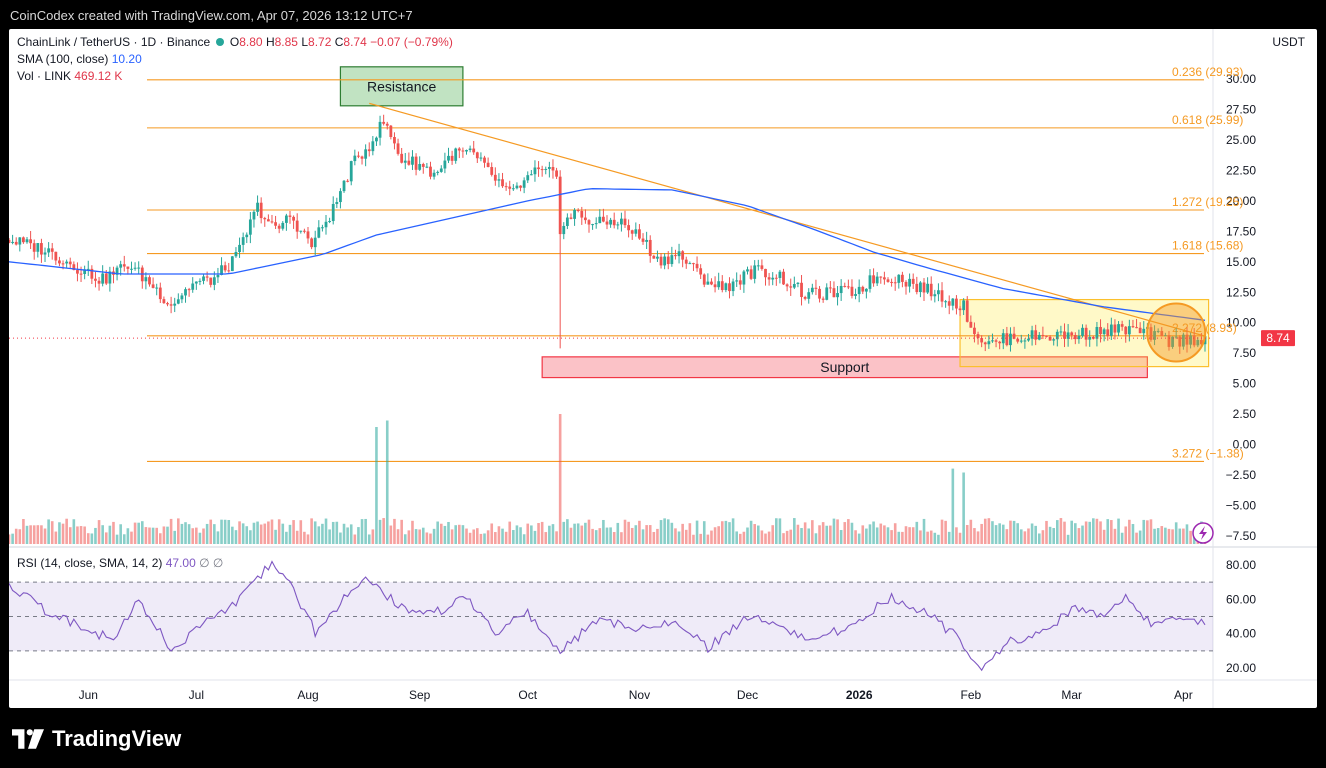 The width and height of the screenshot is (1326, 768). I want to click on sma-legend: SMA (100, close) 10.20, so click(79, 59).